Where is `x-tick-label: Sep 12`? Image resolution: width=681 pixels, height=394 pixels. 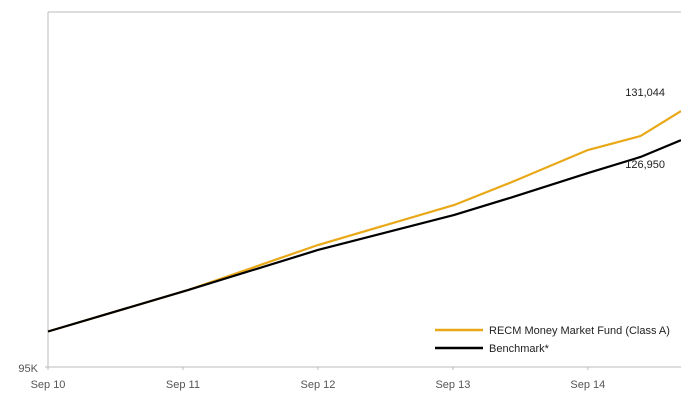
x-tick-label: Sep 12 is located at coordinates (317, 385).